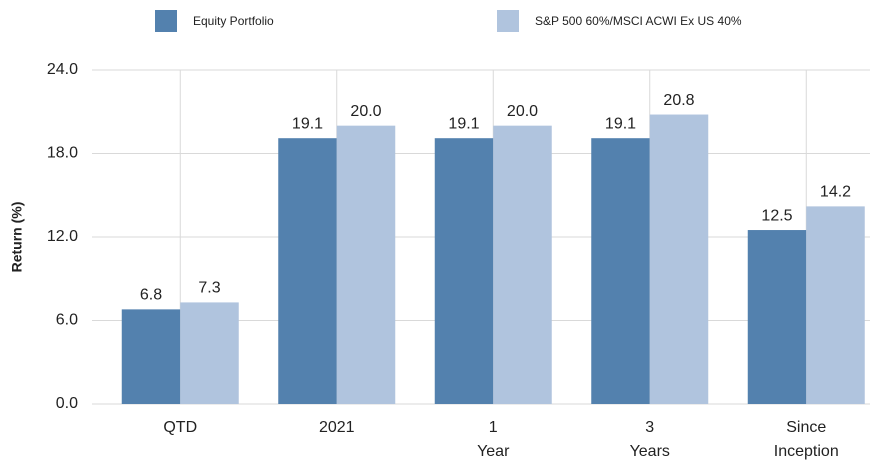  Describe the element at coordinates (835, 192) in the screenshot. I see `value-label: 14.2` at that location.